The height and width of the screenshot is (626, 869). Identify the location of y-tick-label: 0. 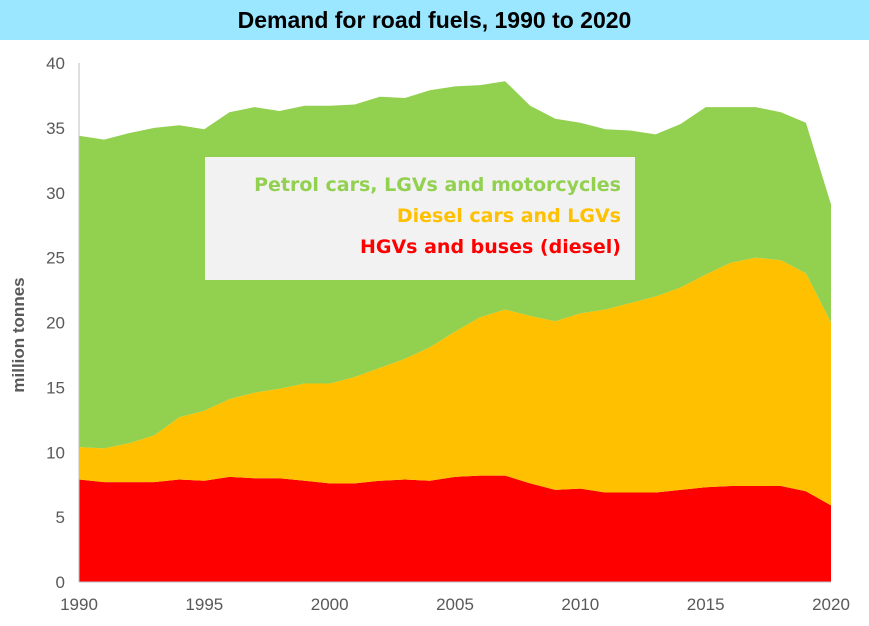
(60, 582).